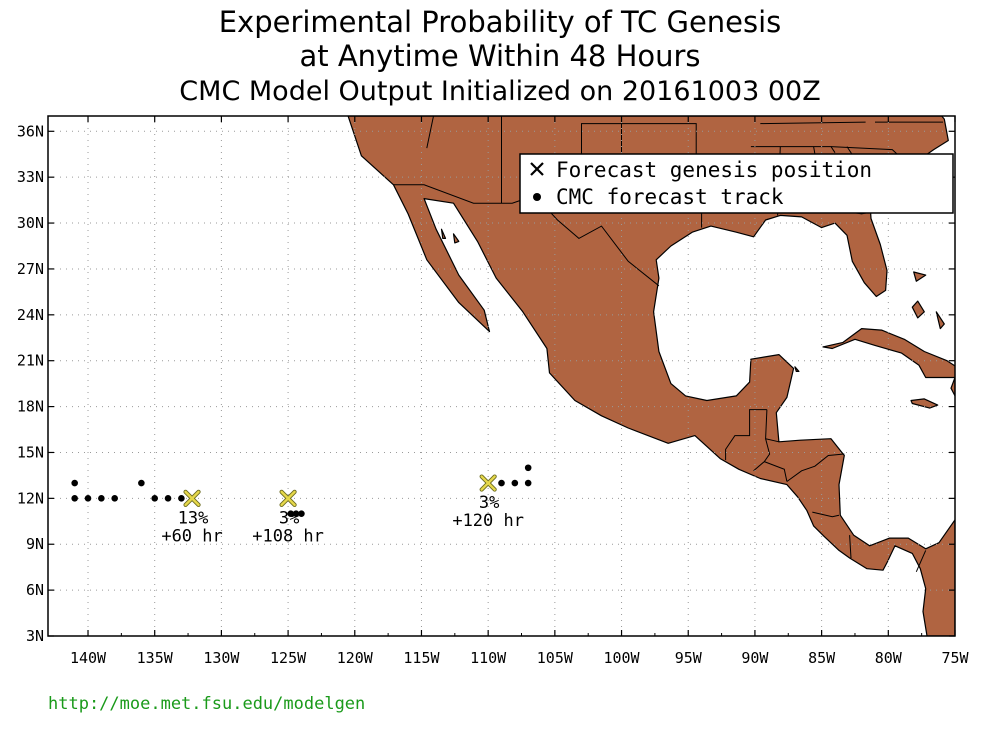  What do you see at coordinates (30, 407) in the screenshot?
I see `lat-tick-label: 18N` at bounding box center [30, 407].